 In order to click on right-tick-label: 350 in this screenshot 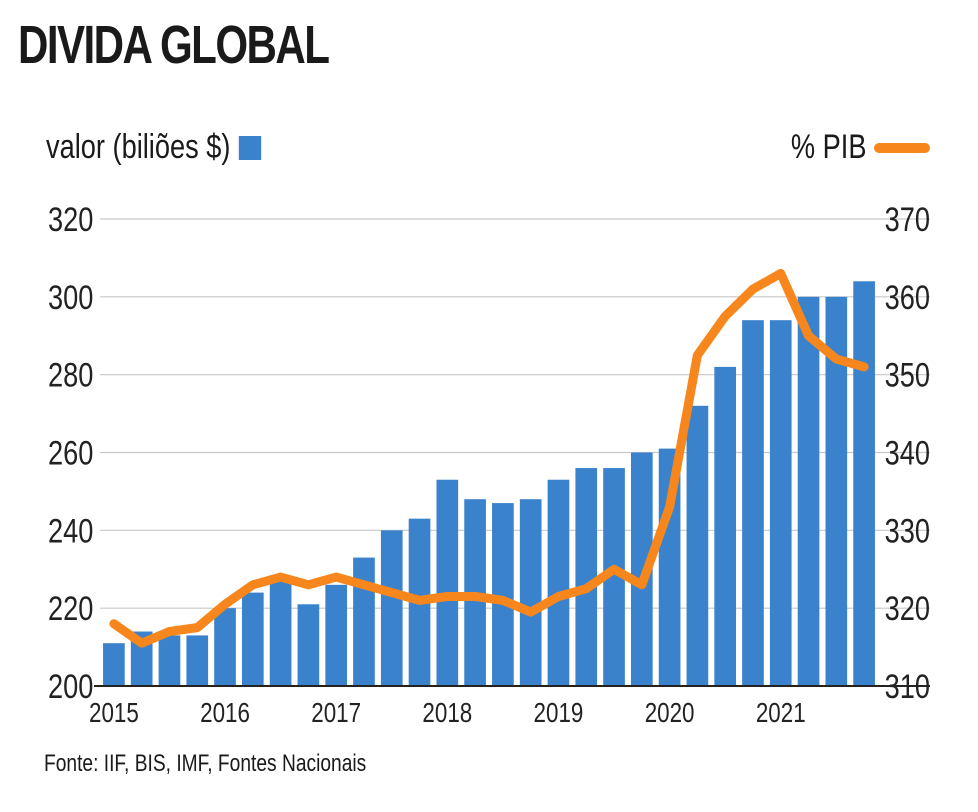, I will do `click(907, 375)`.